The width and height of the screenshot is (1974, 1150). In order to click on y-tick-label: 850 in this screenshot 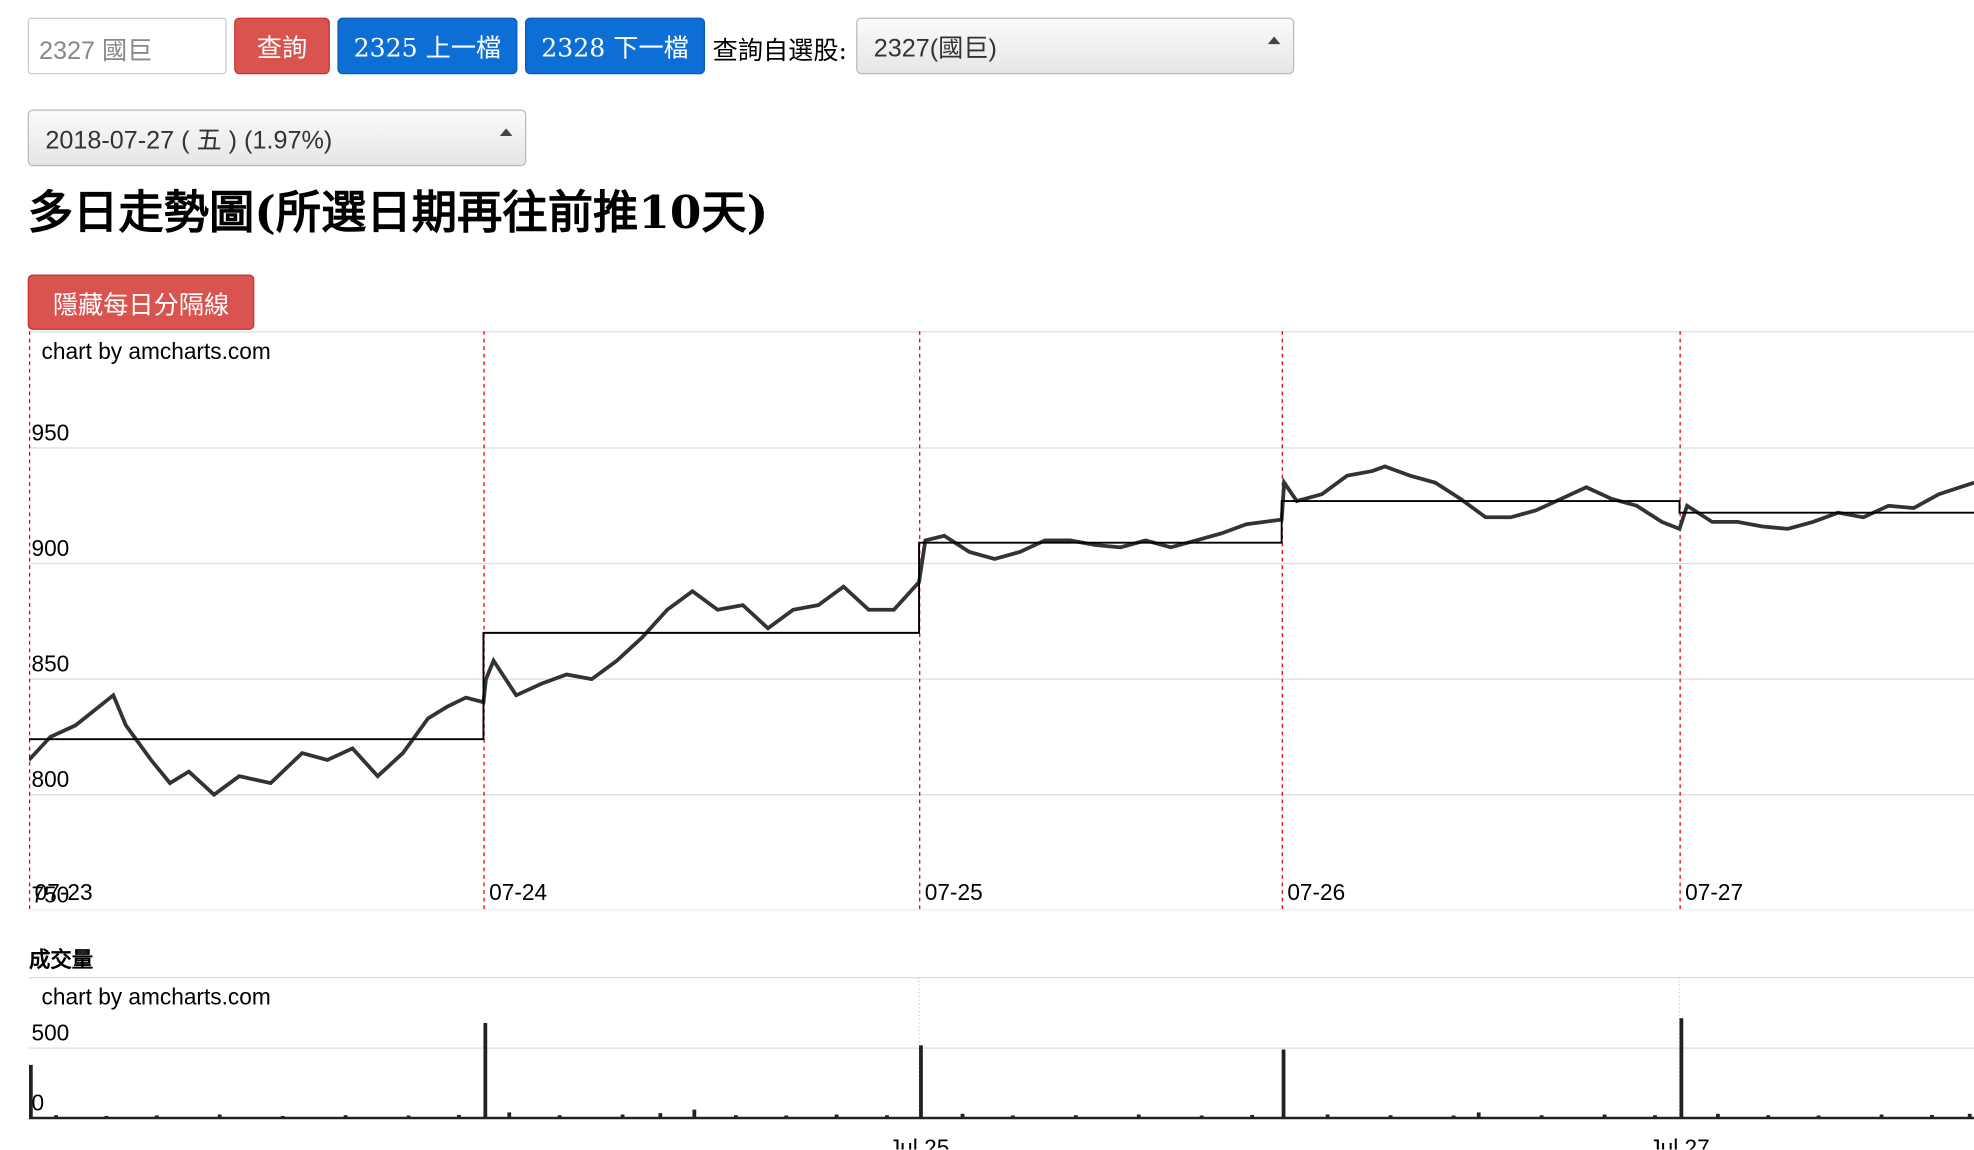, I will do `click(50, 664)`.